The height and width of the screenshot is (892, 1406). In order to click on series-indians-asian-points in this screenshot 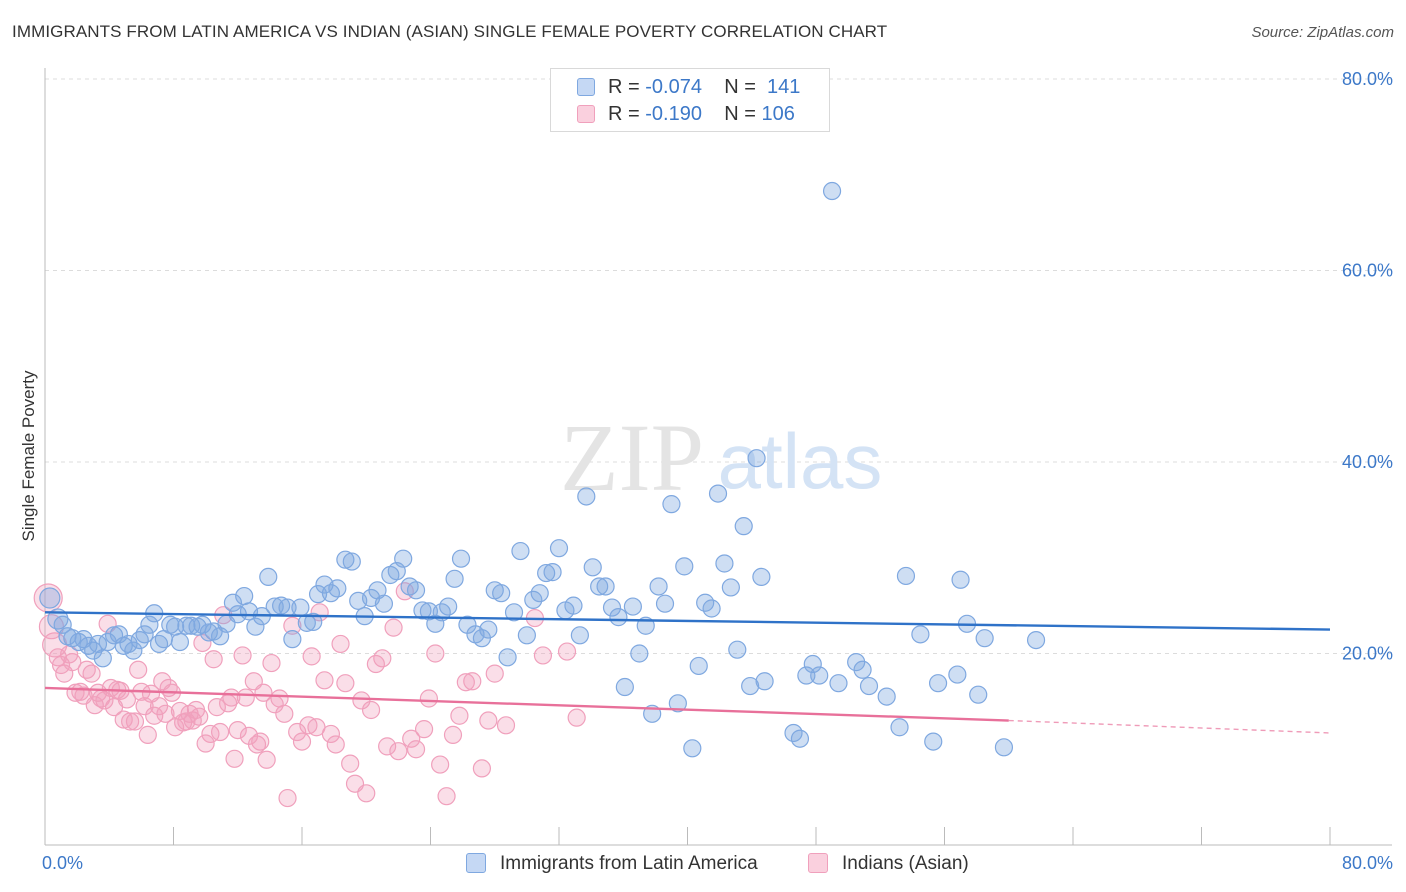, I will do `click(309, 695)`.